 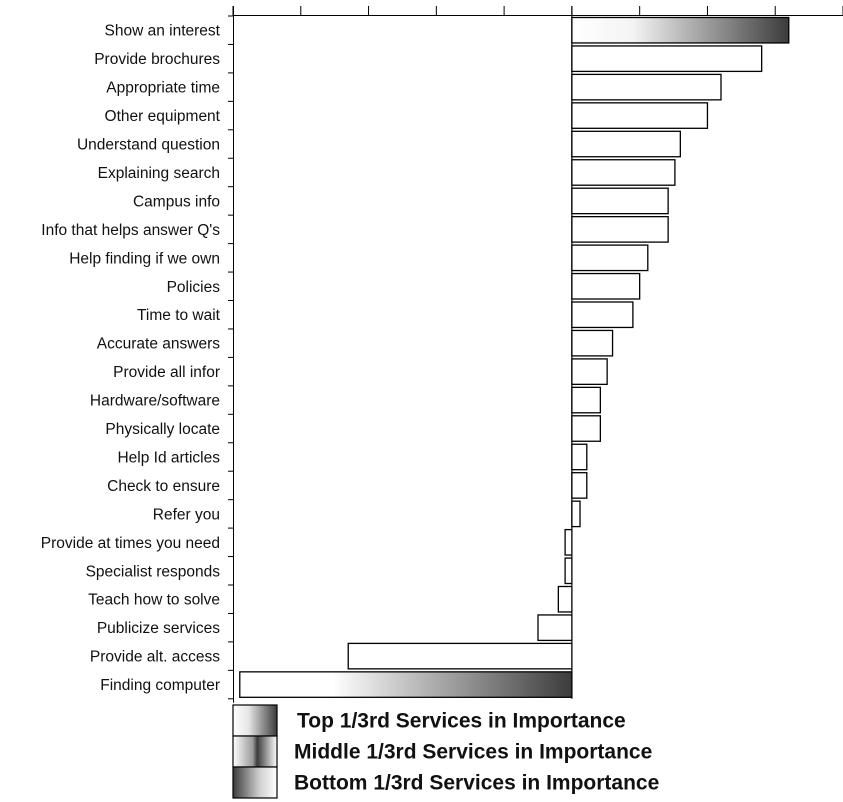 What do you see at coordinates (159, 173) in the screenshot?
I see `category-label: Explaining search` at bounding box center [159, 173].